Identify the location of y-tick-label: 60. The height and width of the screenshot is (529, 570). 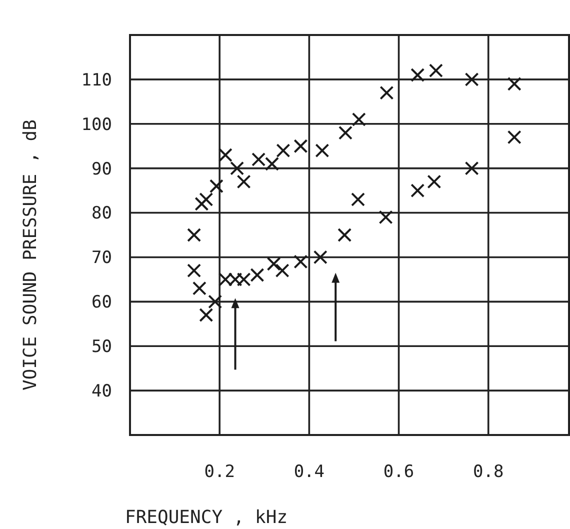
(102, 302).